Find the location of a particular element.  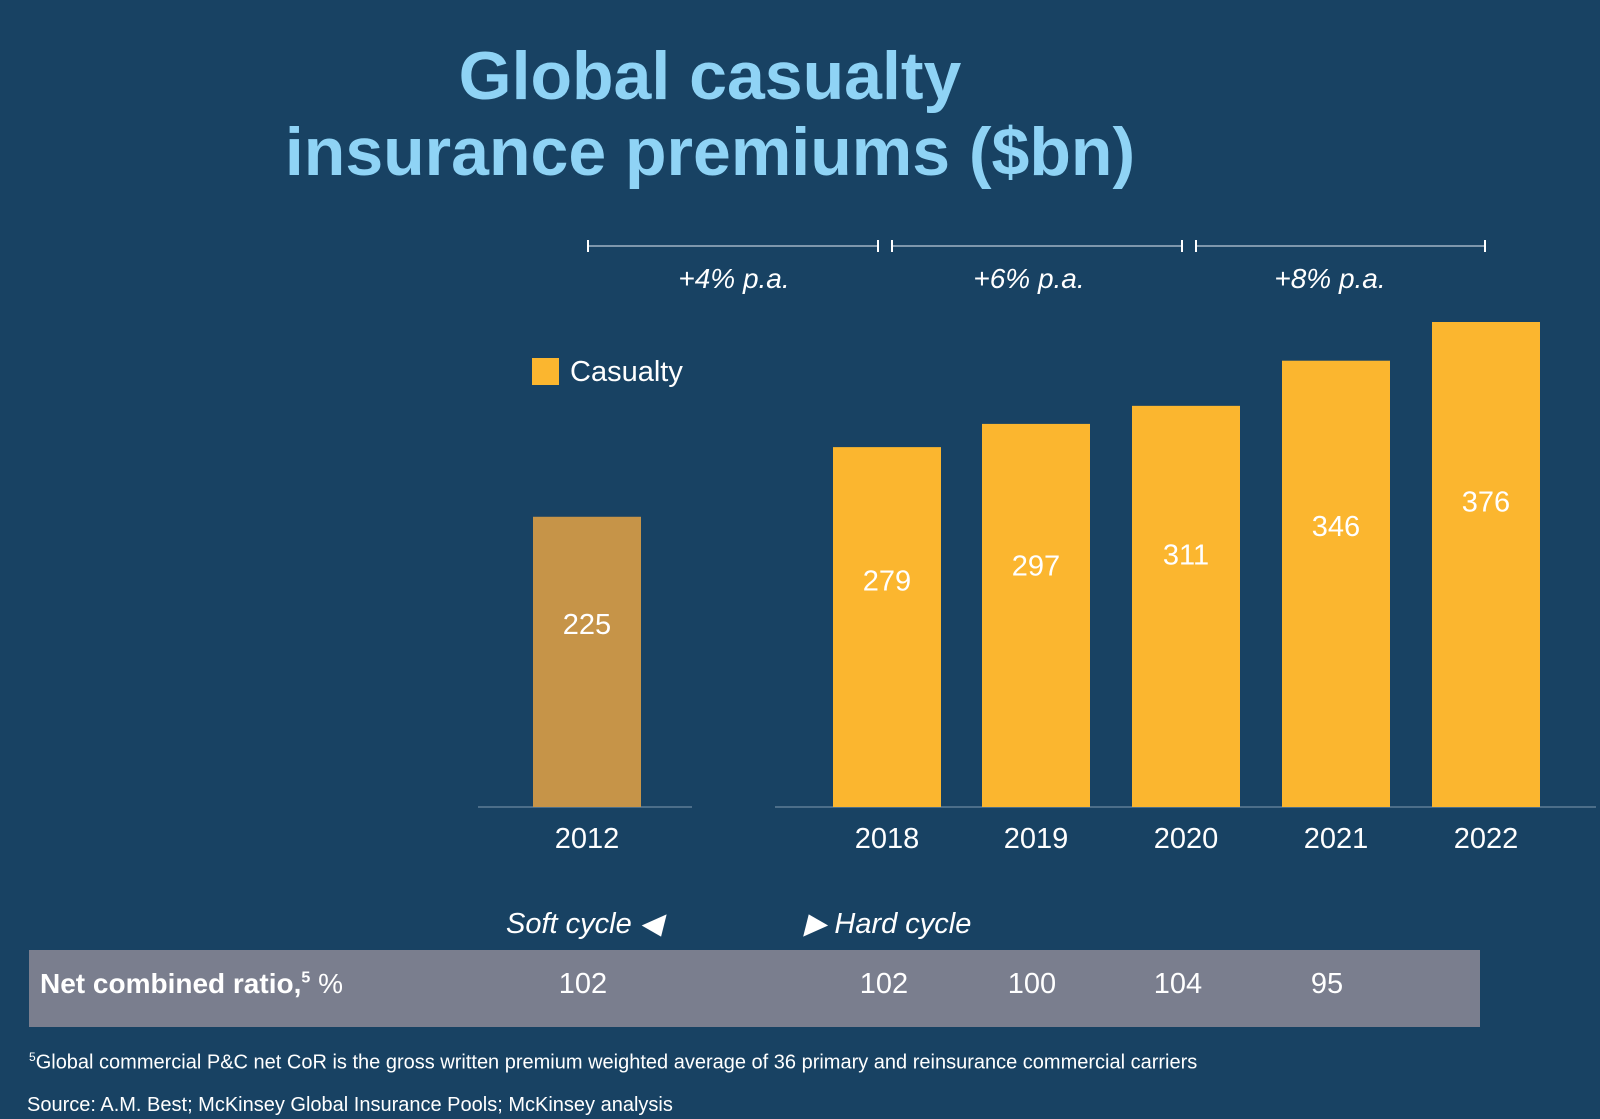

value-label-2012: 225 is located at coordinates (587, 625).